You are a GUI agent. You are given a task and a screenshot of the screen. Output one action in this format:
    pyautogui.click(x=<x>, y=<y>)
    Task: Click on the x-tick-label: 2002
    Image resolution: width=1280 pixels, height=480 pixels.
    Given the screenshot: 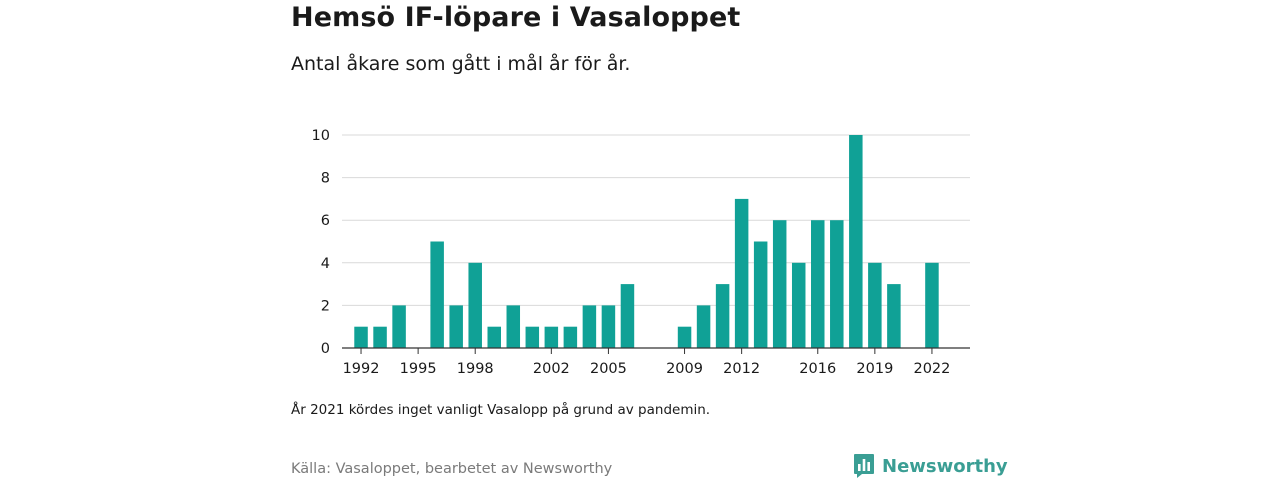 What is the action you would take?
    pyautogui.click(x=551, y=369)
    